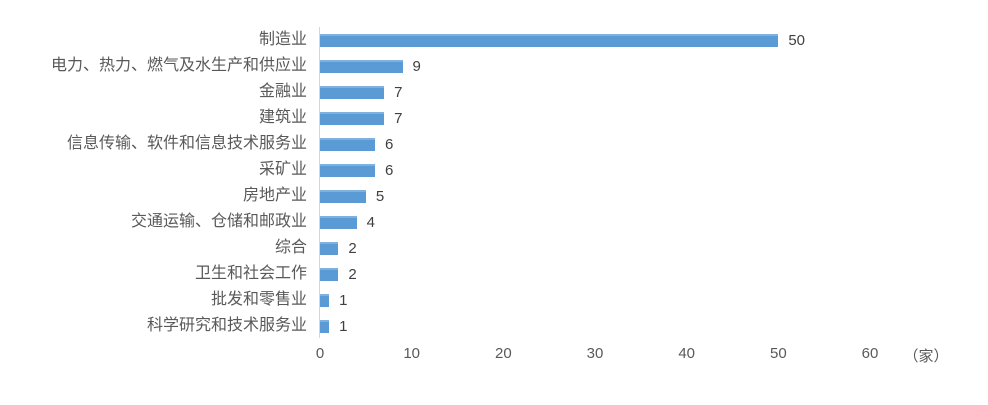 This screenshot has height=405, width=988. Describe the element at coordinates (274, 195) in the screenshot. I see `category-label: 房地产业` at that location.